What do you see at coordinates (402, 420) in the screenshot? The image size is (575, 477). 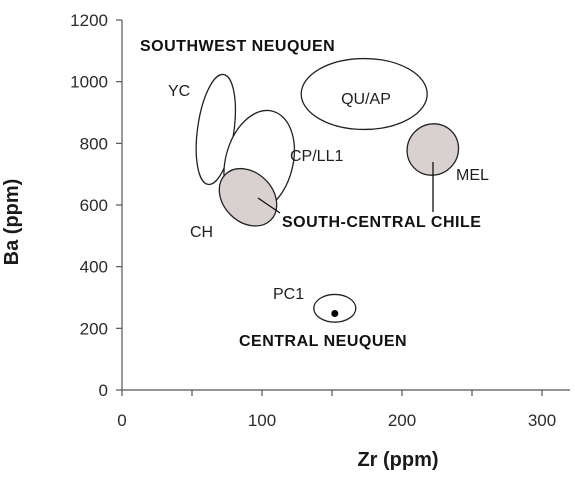 I see `x-tick-label: 200` at bounding box center [402, 420].